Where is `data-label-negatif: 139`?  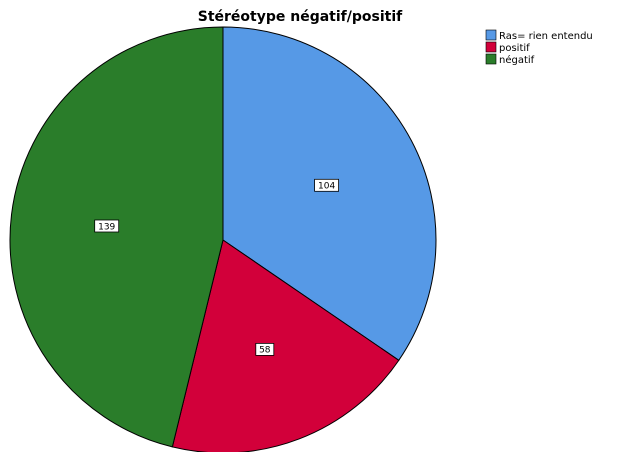 data-label-negatif: 139 is located at coordinates (107, 226).